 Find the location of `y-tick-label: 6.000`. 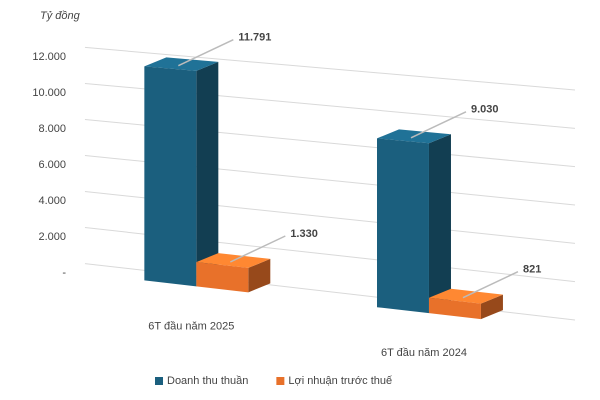

y-tick-label: 6.000 is located at coordinates (52, 165).